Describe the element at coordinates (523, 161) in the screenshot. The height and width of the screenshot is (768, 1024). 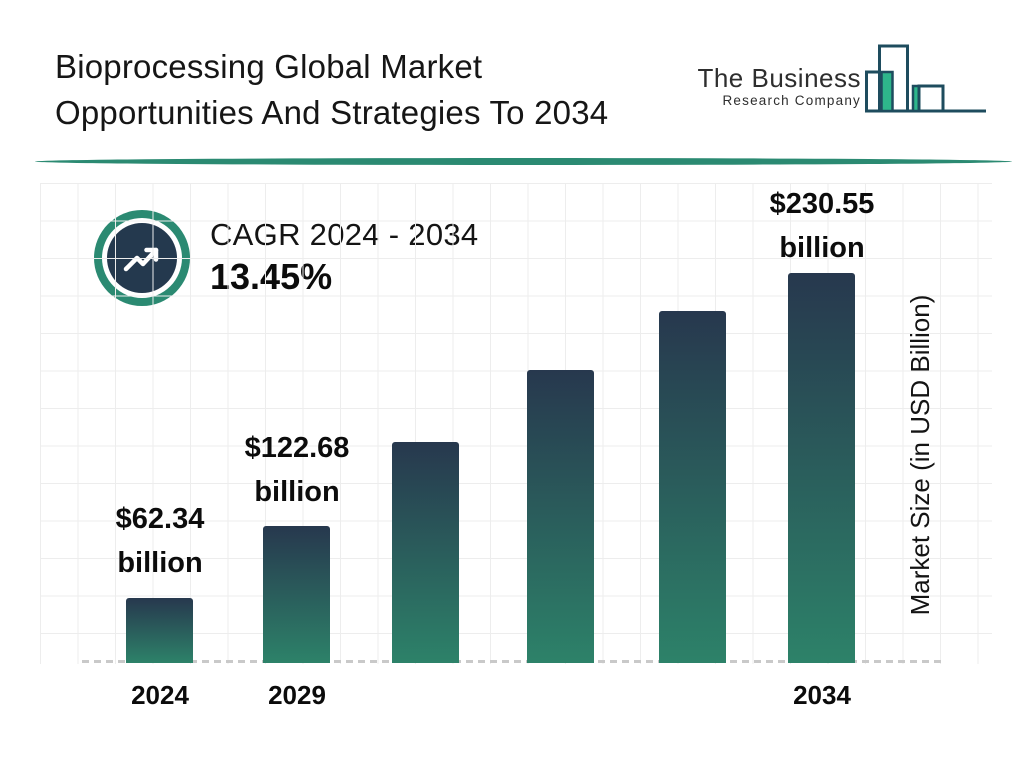
I see `tapered-divider` at that location.